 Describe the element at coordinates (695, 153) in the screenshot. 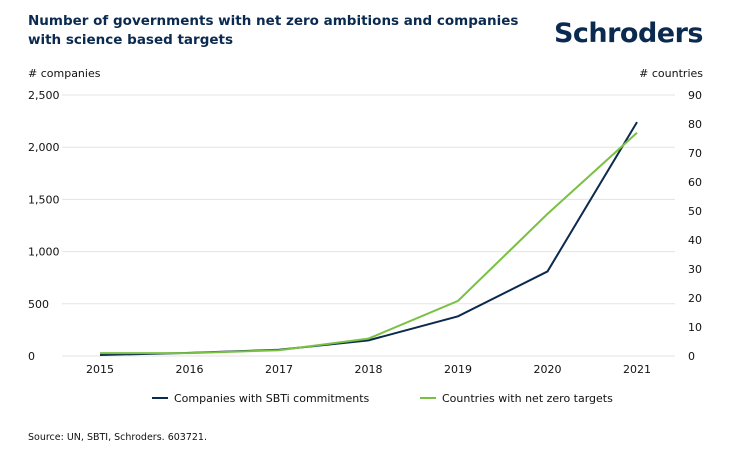

I see `right-tick-label: 70` at that location.